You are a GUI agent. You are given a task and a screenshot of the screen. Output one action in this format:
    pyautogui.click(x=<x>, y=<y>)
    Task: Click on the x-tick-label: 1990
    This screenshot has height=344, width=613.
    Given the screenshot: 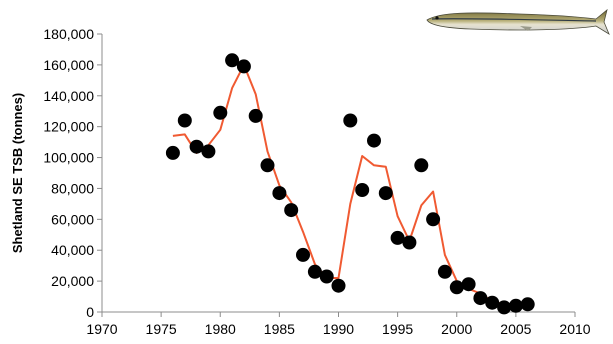 What is the action you would take?
    pyautogui.click(x=338, y=329)
    